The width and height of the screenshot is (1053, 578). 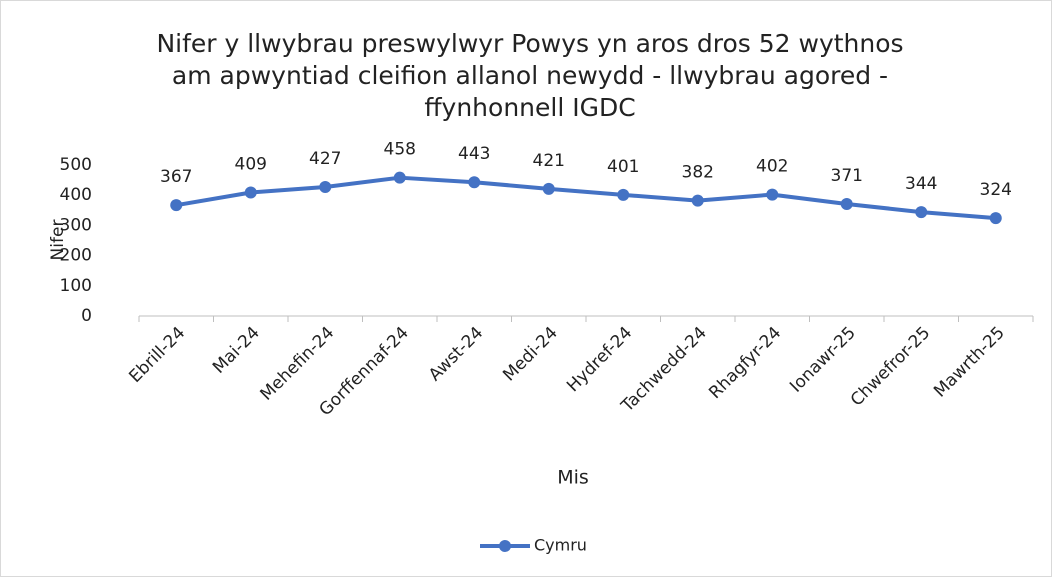 What do you see at coordinates (474, 154) in the screenshot?
I see `data-label: 443` at bounding box center [474, 154].